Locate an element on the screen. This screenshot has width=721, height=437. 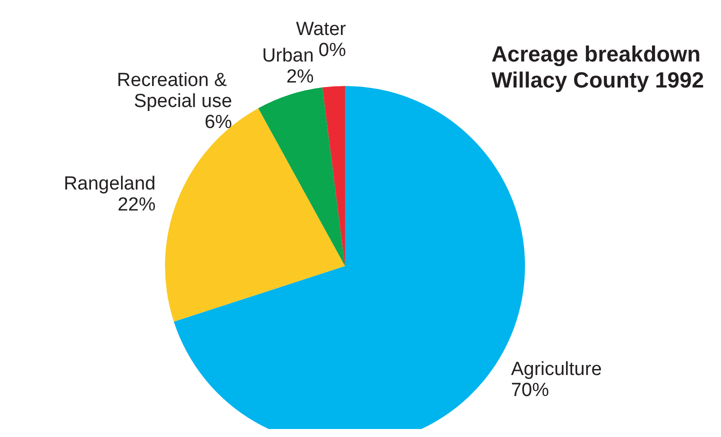
category-label: Water is located at coordinates (321, 29).